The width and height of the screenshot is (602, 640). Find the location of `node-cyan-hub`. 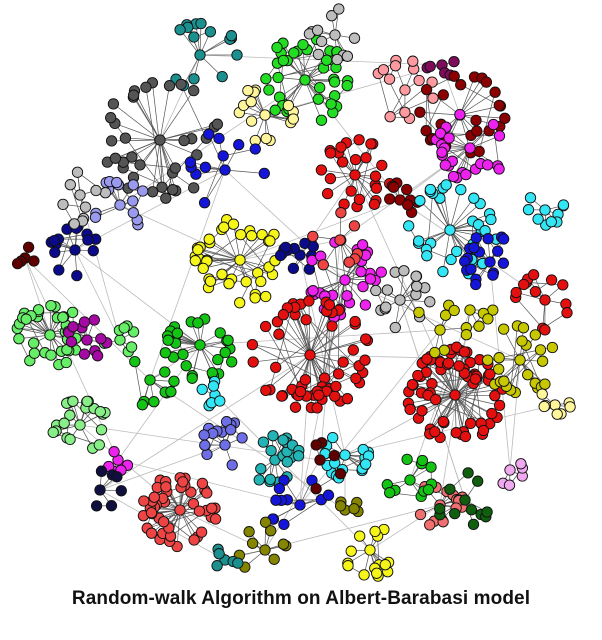

node-cyan-hub is located at coordinates (450, 230).